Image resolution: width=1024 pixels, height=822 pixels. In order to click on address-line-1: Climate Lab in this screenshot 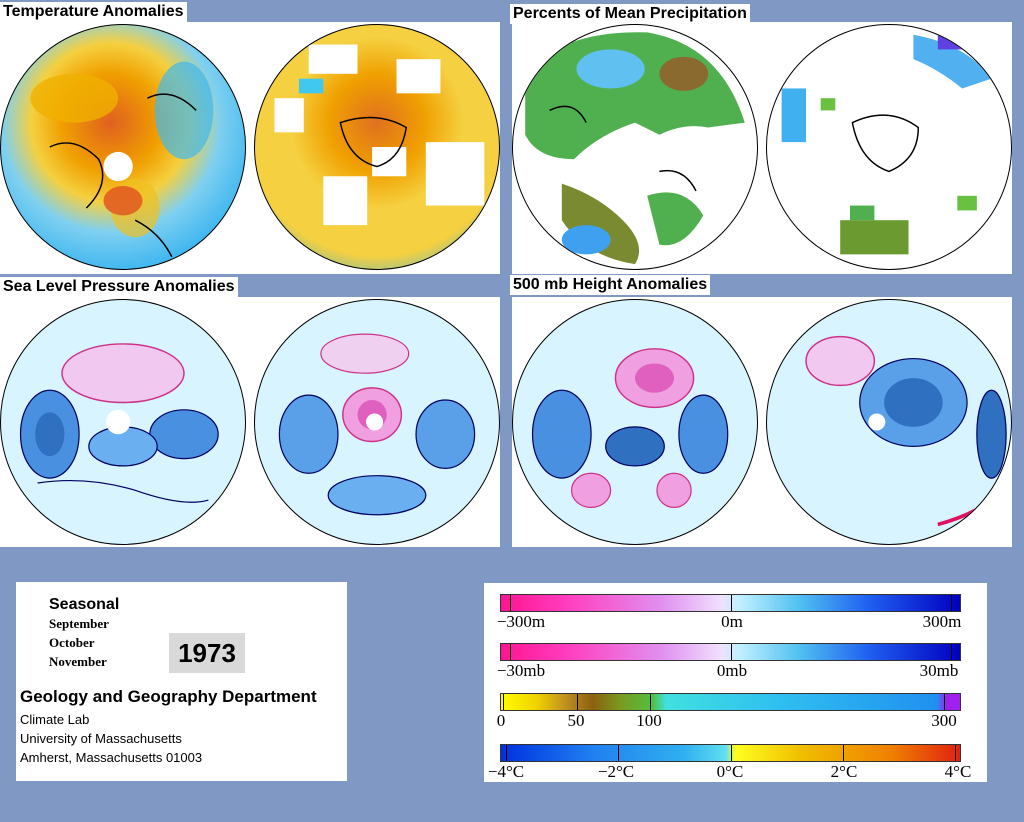, I will do `click(55, 719)`.